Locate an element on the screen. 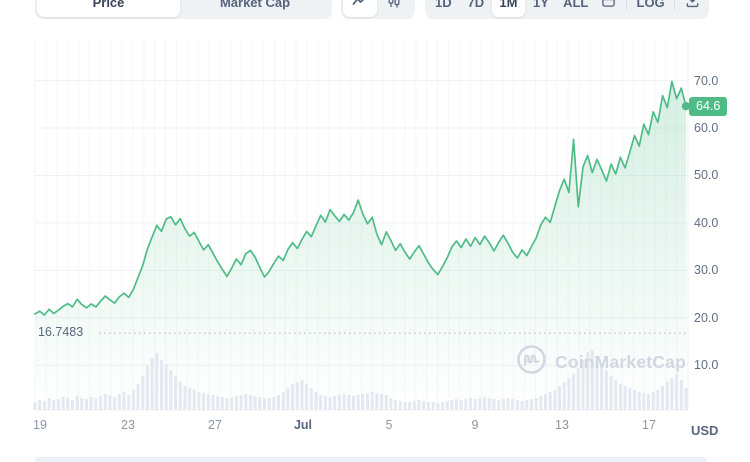  range-1y-button: 1Y is located at coordinates (541, 5).